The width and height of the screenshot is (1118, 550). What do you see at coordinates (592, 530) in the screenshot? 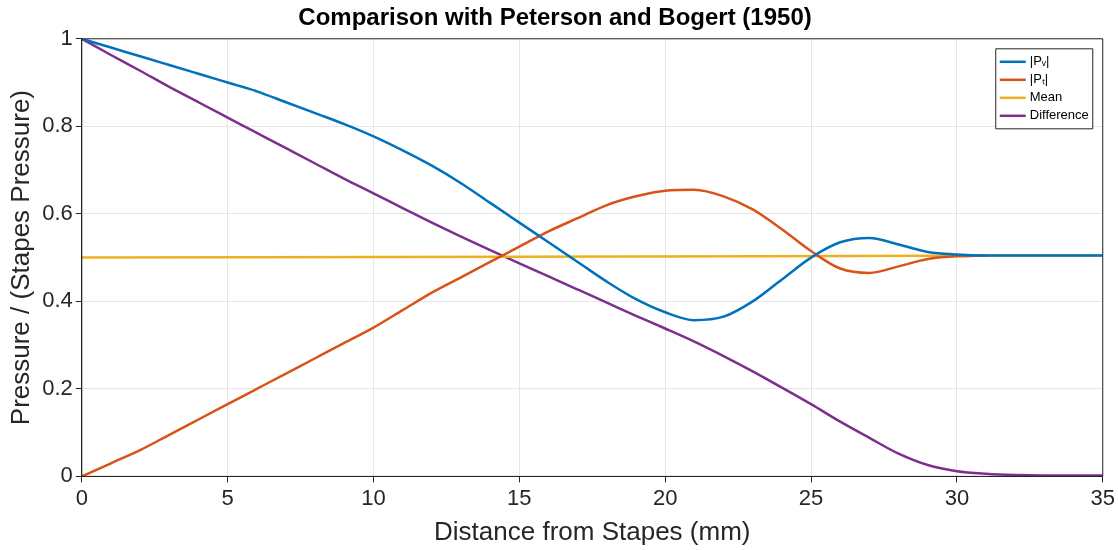
I see `x-axis-title: Distance from Stapes (mm)` at bounding box center [592, 530].